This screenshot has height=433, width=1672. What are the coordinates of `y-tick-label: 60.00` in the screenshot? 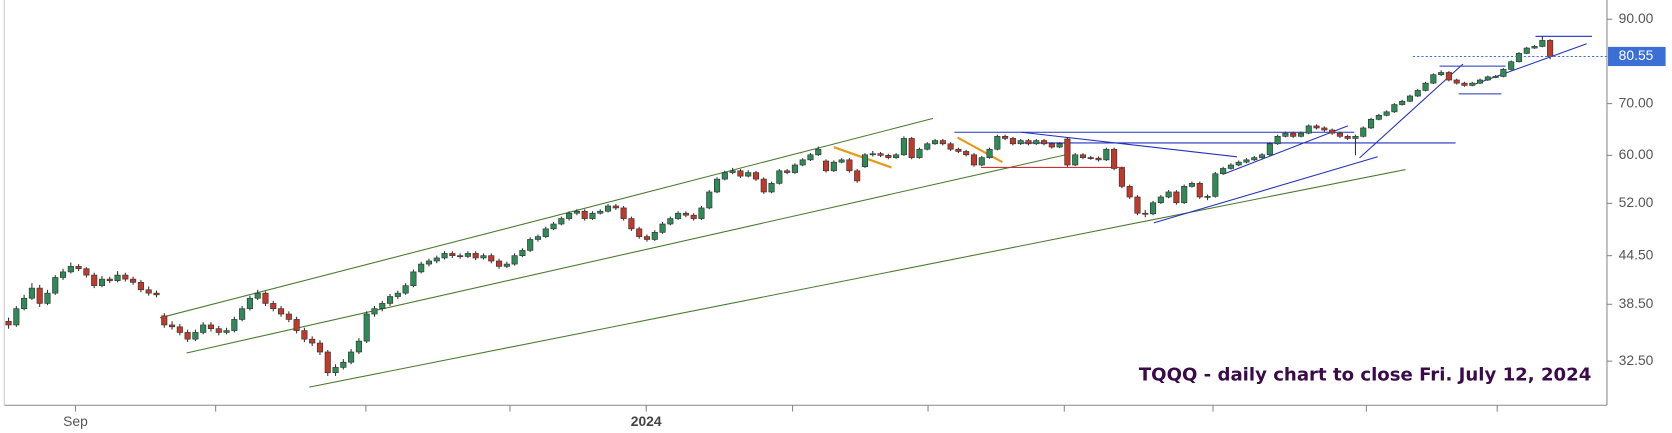 It's located at (1636, 154).